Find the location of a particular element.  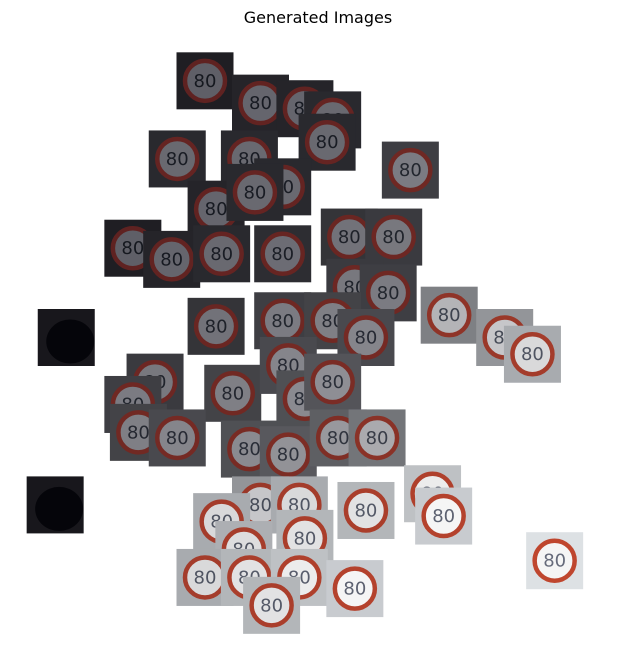

chart-title: Generated Images is located at coordinates (318, 17).